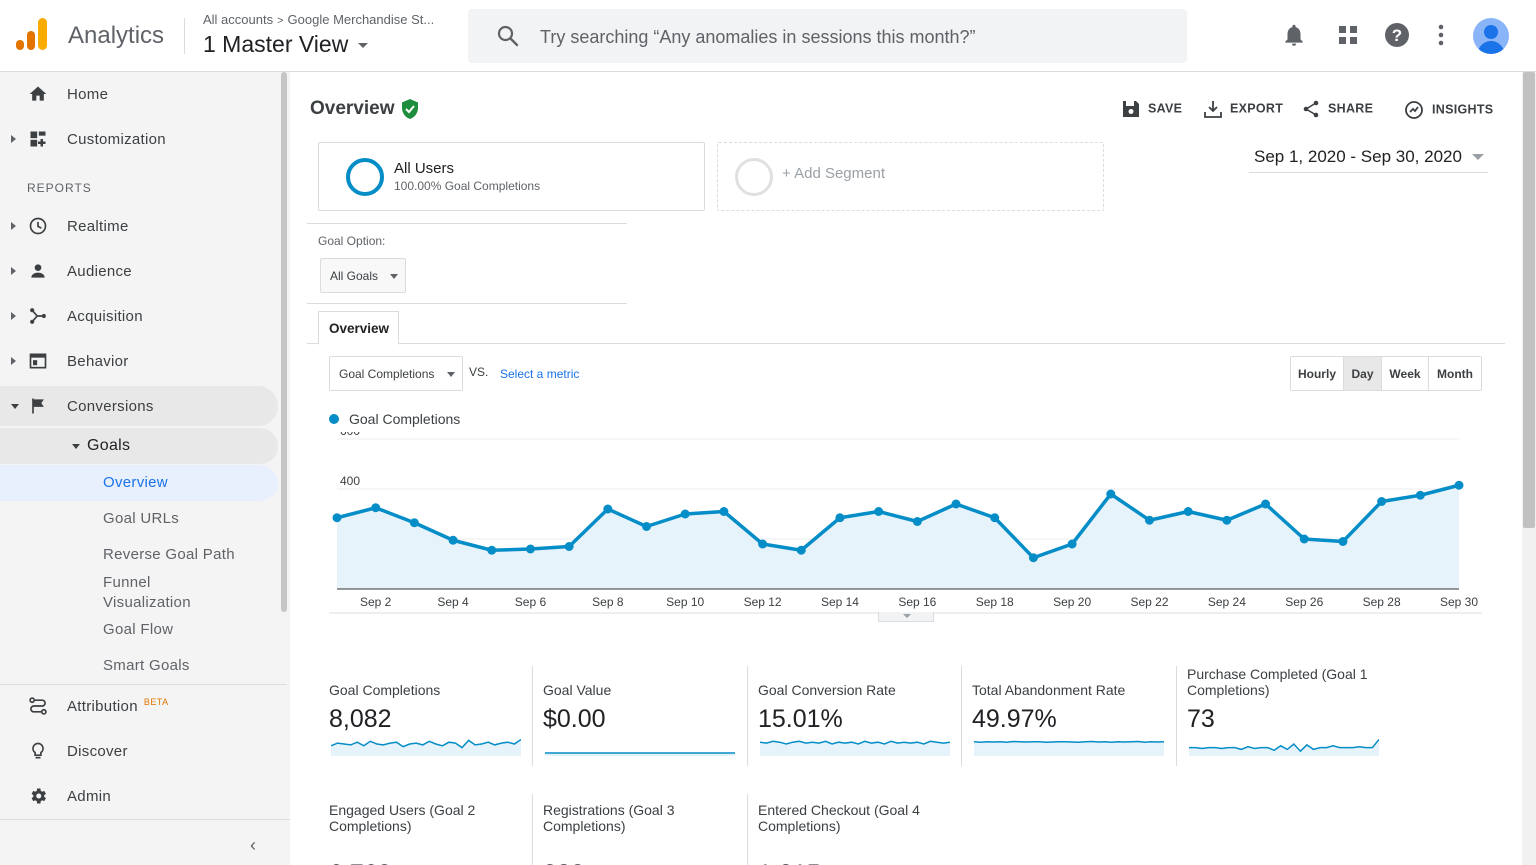  What do you see at coordinates (467, 223) in the screenshot?
I see `divider` at bounding box center [467, 223].